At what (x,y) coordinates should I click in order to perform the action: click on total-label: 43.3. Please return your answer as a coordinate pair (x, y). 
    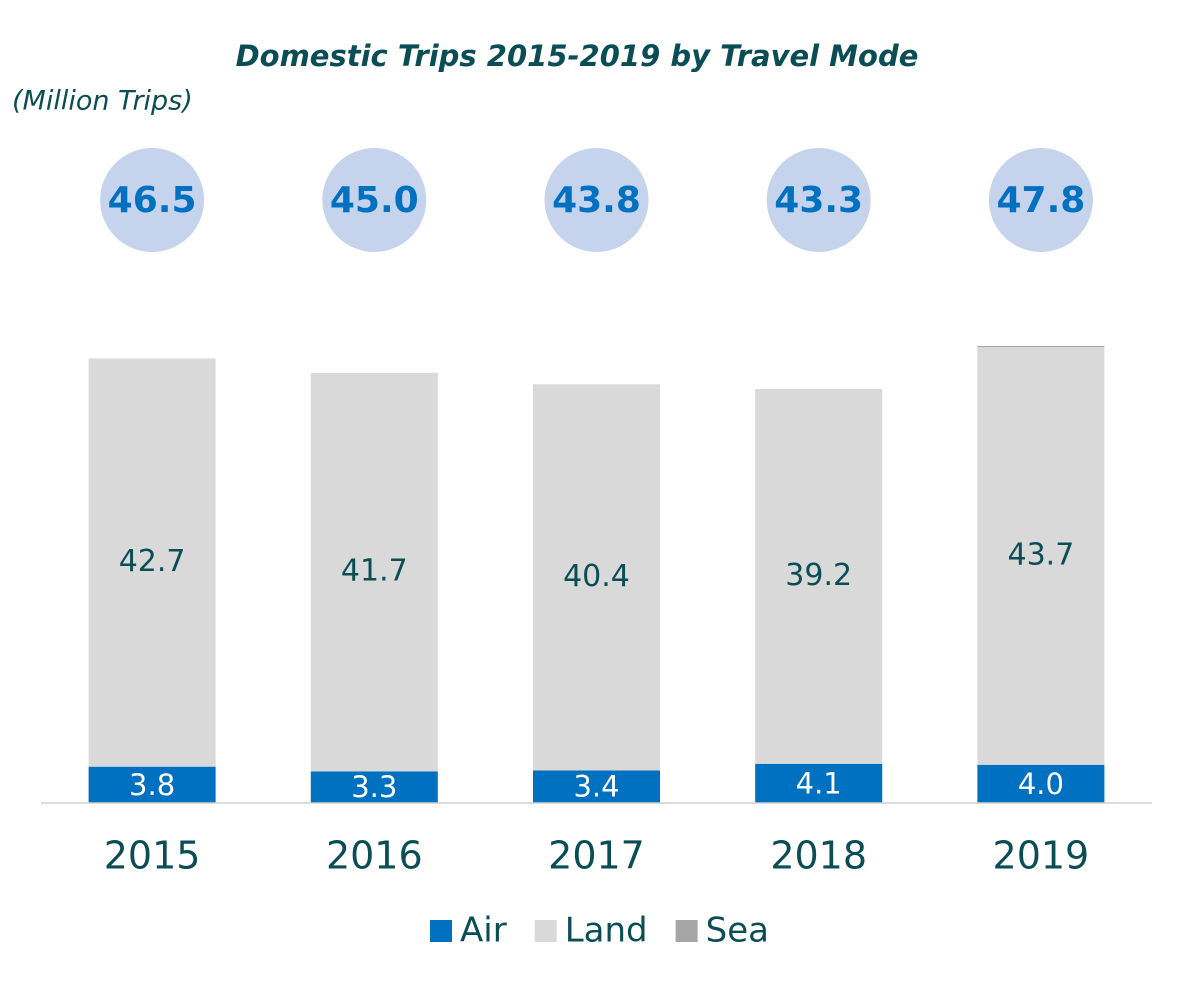
    Looking at the image, I should click on (818, 200).